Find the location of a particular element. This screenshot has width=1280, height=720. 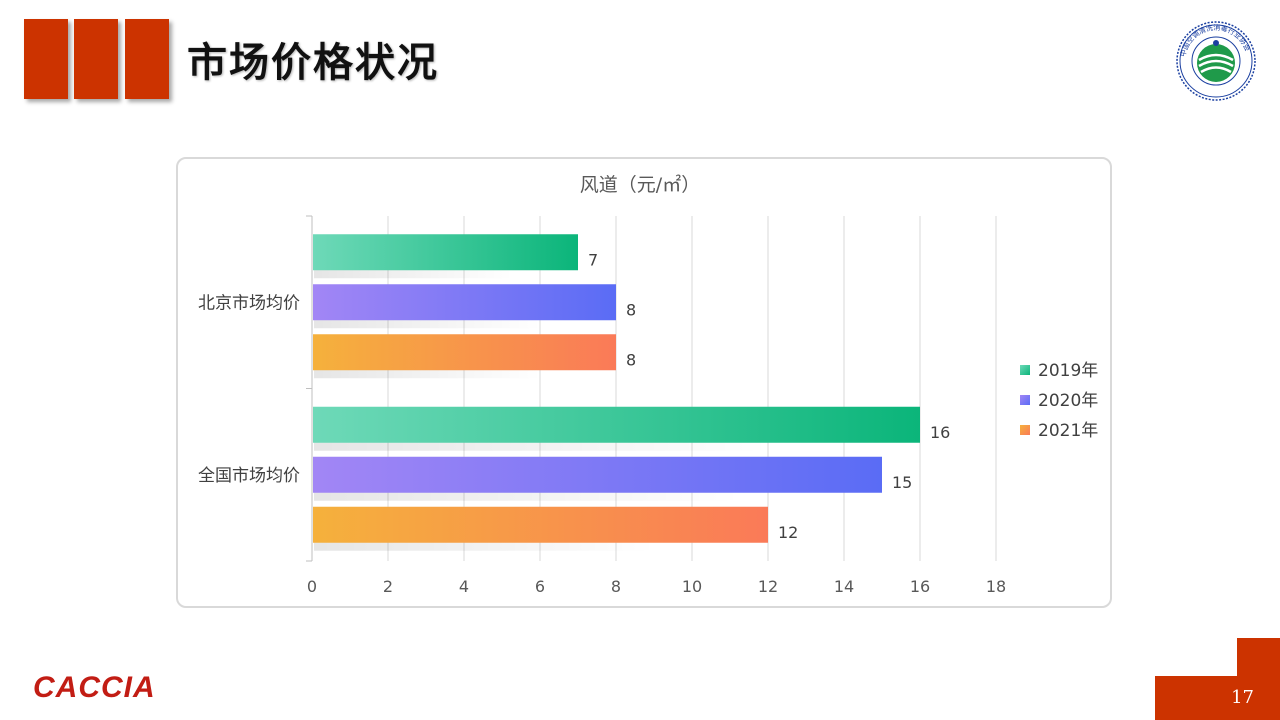

legend-label-2021年: 2021年 is located at coordinates (1068, 431).